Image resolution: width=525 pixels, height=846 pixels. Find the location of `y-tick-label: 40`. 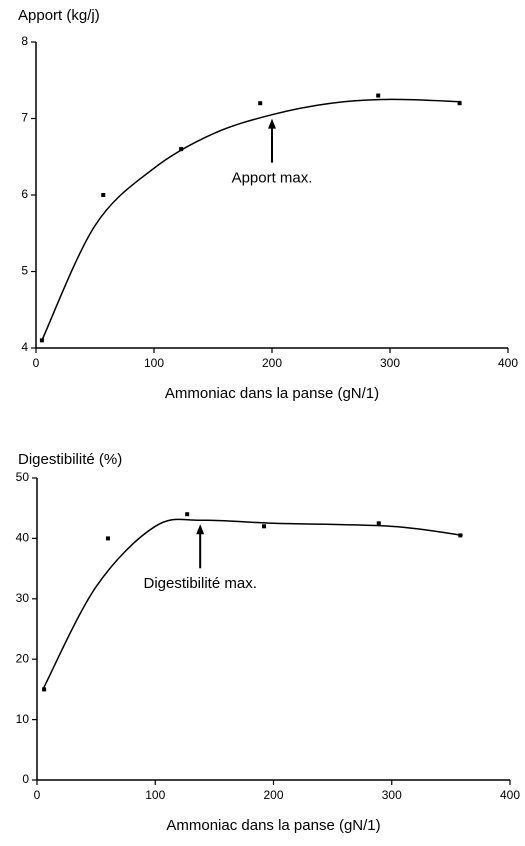

y-tick-label: 40 is located at coordinates (23, 538).